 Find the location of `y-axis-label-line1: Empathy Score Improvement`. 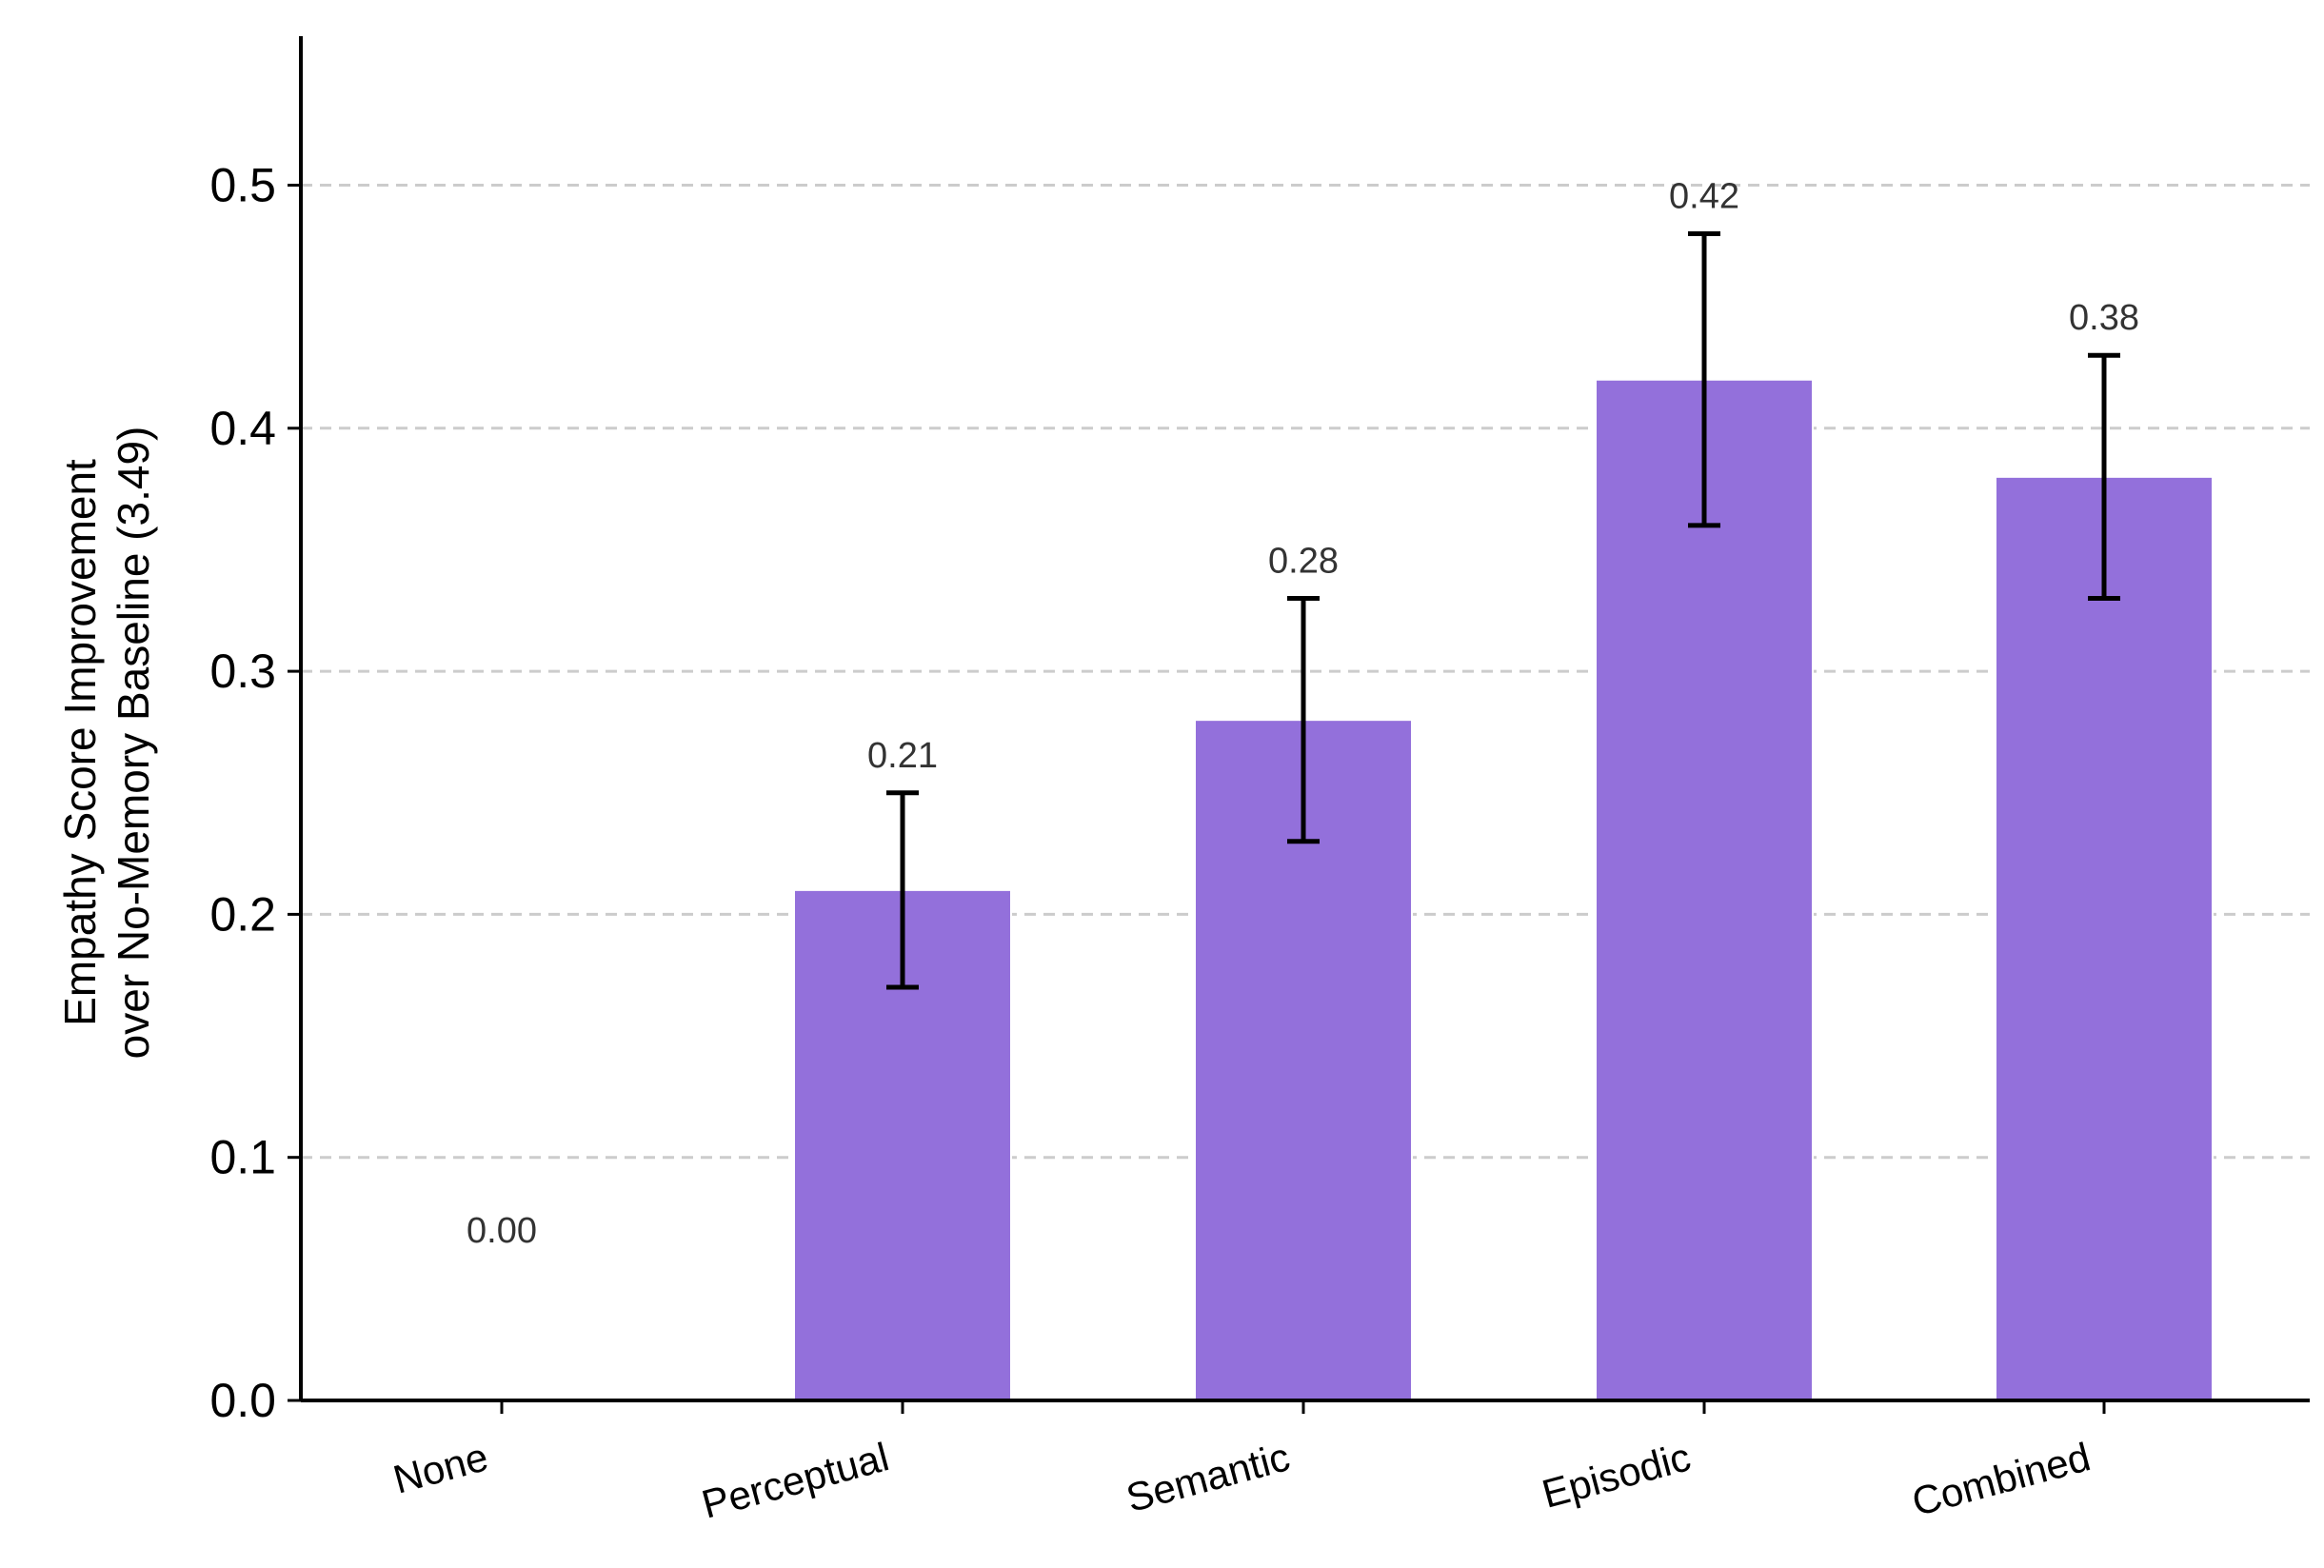

y-axis-label-line1: Empathy Score Improvement is located at coordinates (80, 743).